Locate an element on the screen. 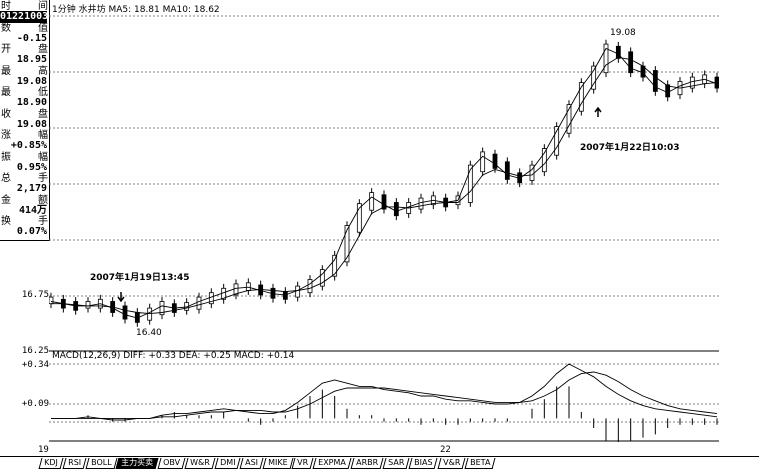  info-label: 最高 is located at coordinates (24, 72).